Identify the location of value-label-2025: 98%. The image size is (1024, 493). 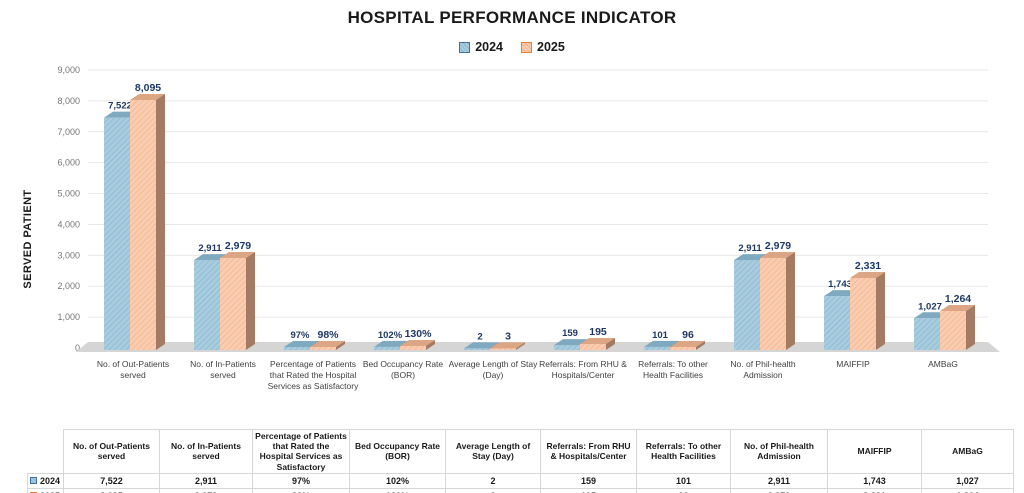
(328, 335).